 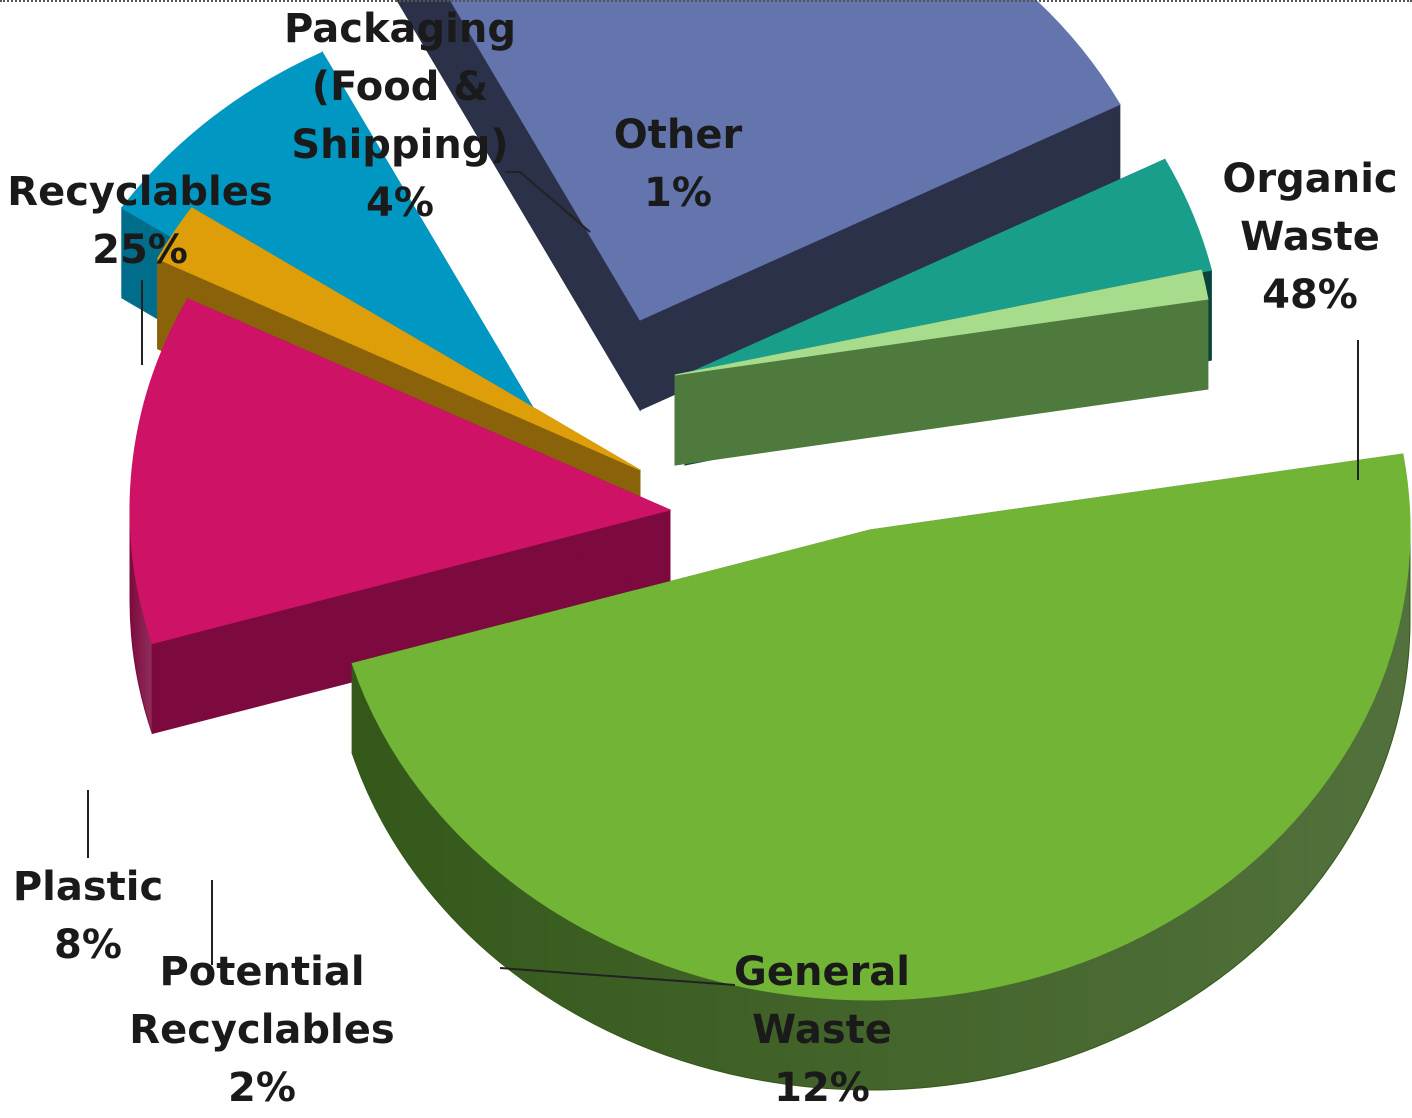 I want to click on slice-label: Other 1%, so click(x=678, y=164).